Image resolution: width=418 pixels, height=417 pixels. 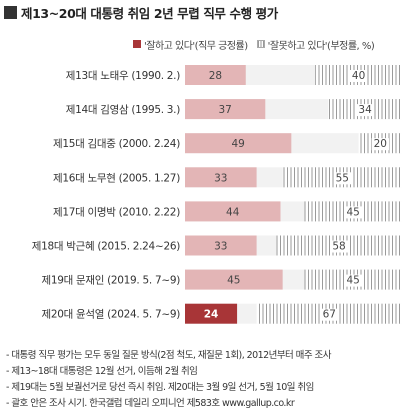 I want to click on negative-value-label: 20, so click(x=380, y=144).